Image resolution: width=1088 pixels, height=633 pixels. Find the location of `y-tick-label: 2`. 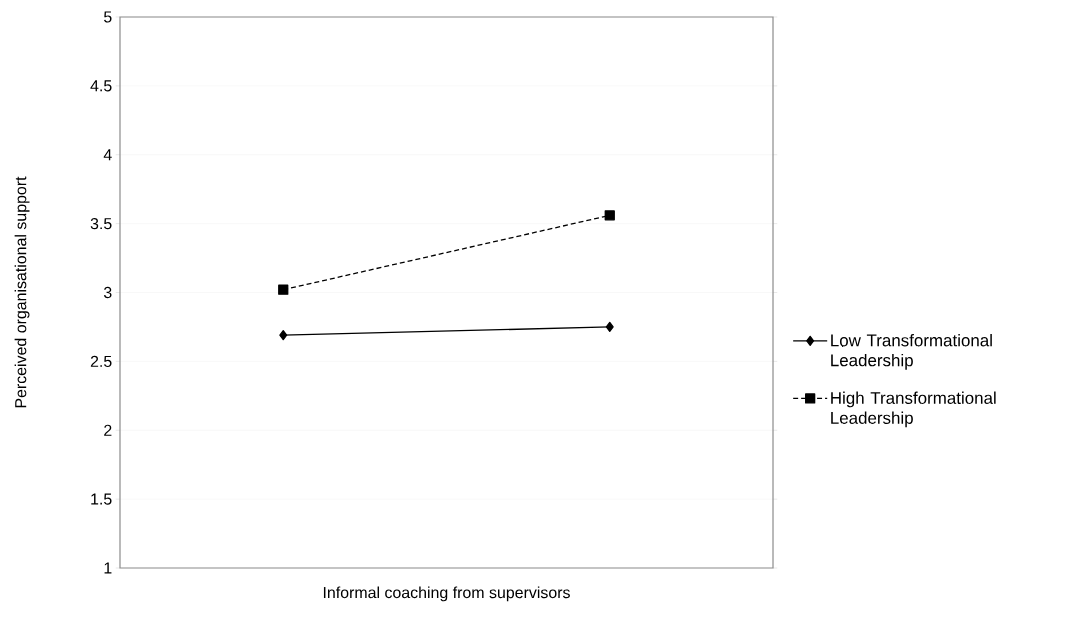

y-tick-label: 2 is located at coordinates (108, 430).